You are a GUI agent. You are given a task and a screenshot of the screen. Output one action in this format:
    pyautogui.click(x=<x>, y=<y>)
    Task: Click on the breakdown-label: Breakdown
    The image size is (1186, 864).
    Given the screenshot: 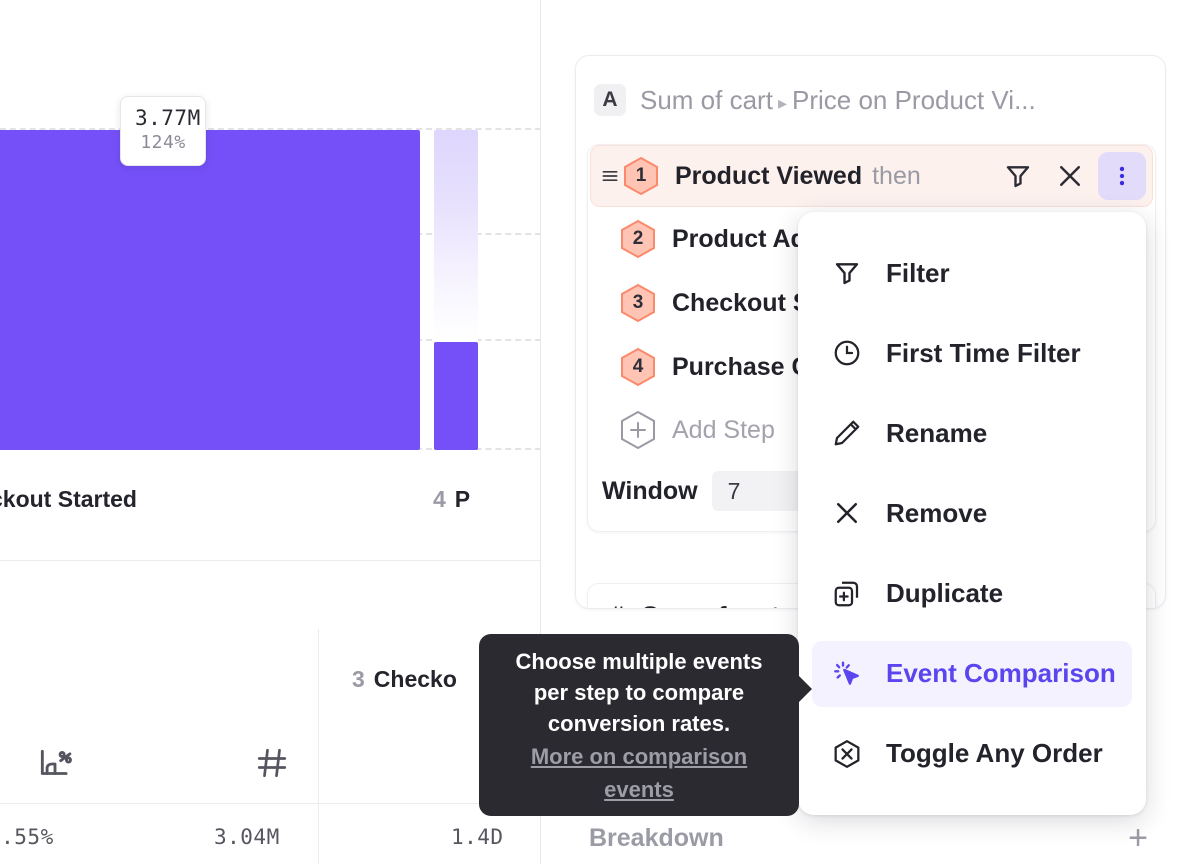 What is the action you would take?
    pyautogui.click(x=656, y=837)
    